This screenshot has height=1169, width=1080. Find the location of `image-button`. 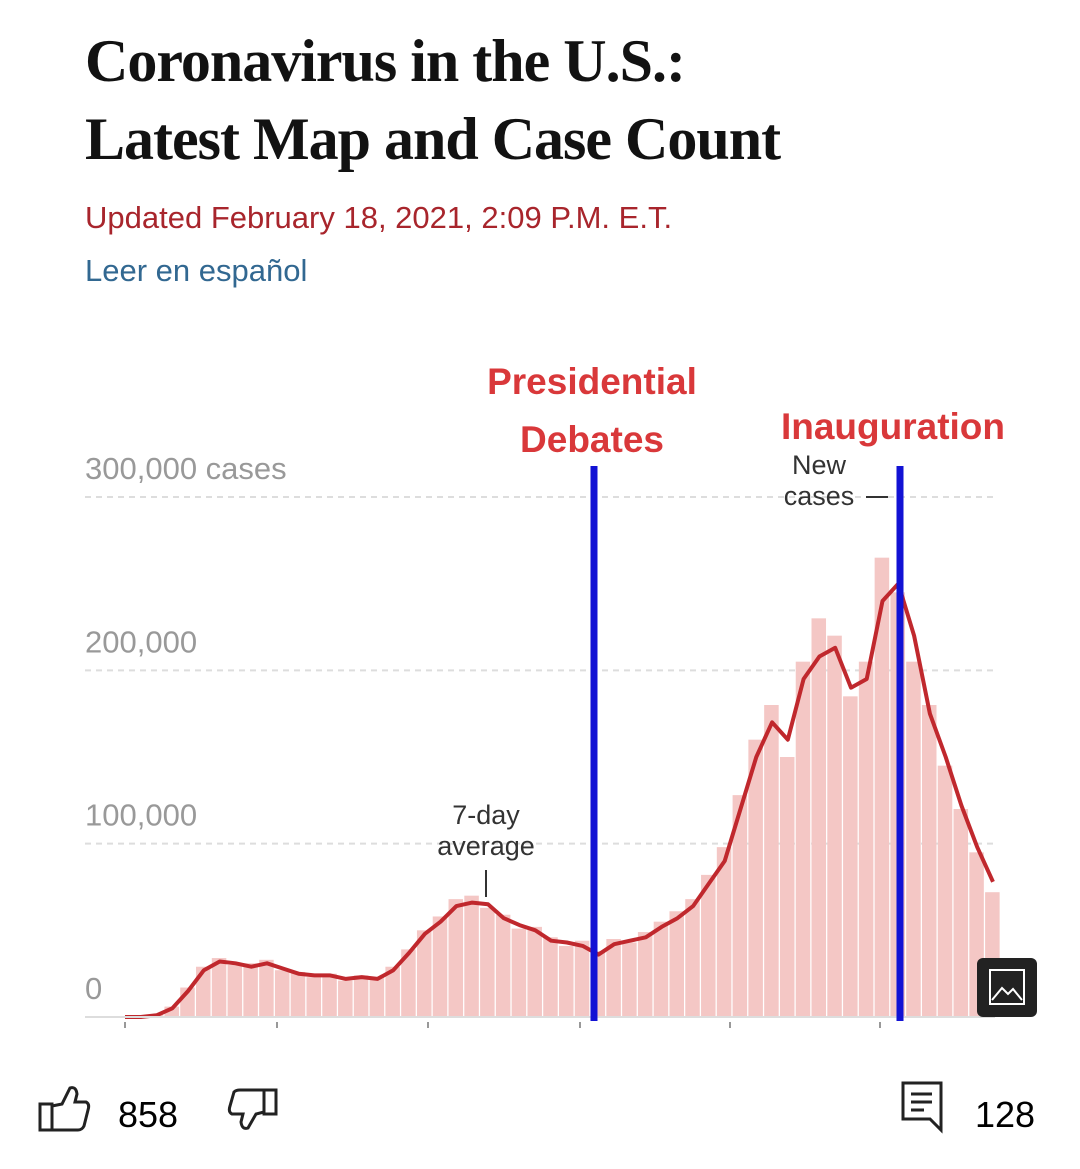

image-button is located at coordinates (1007, 987).